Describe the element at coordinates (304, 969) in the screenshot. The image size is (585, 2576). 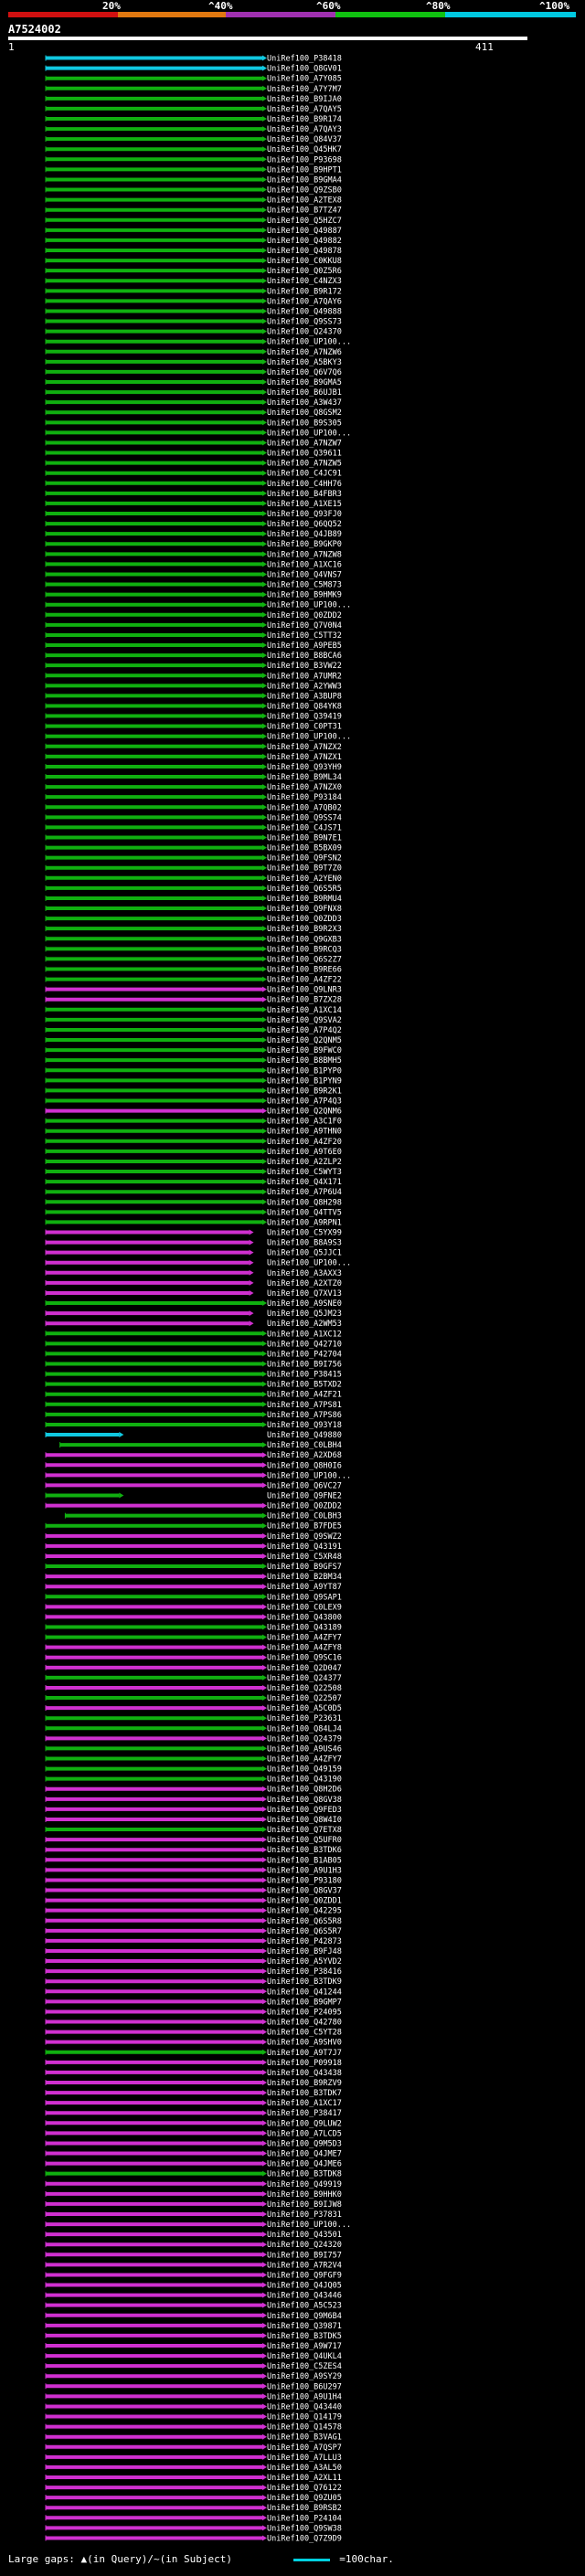
I see `hit-label: UniRef100_B9RE66` at that location.